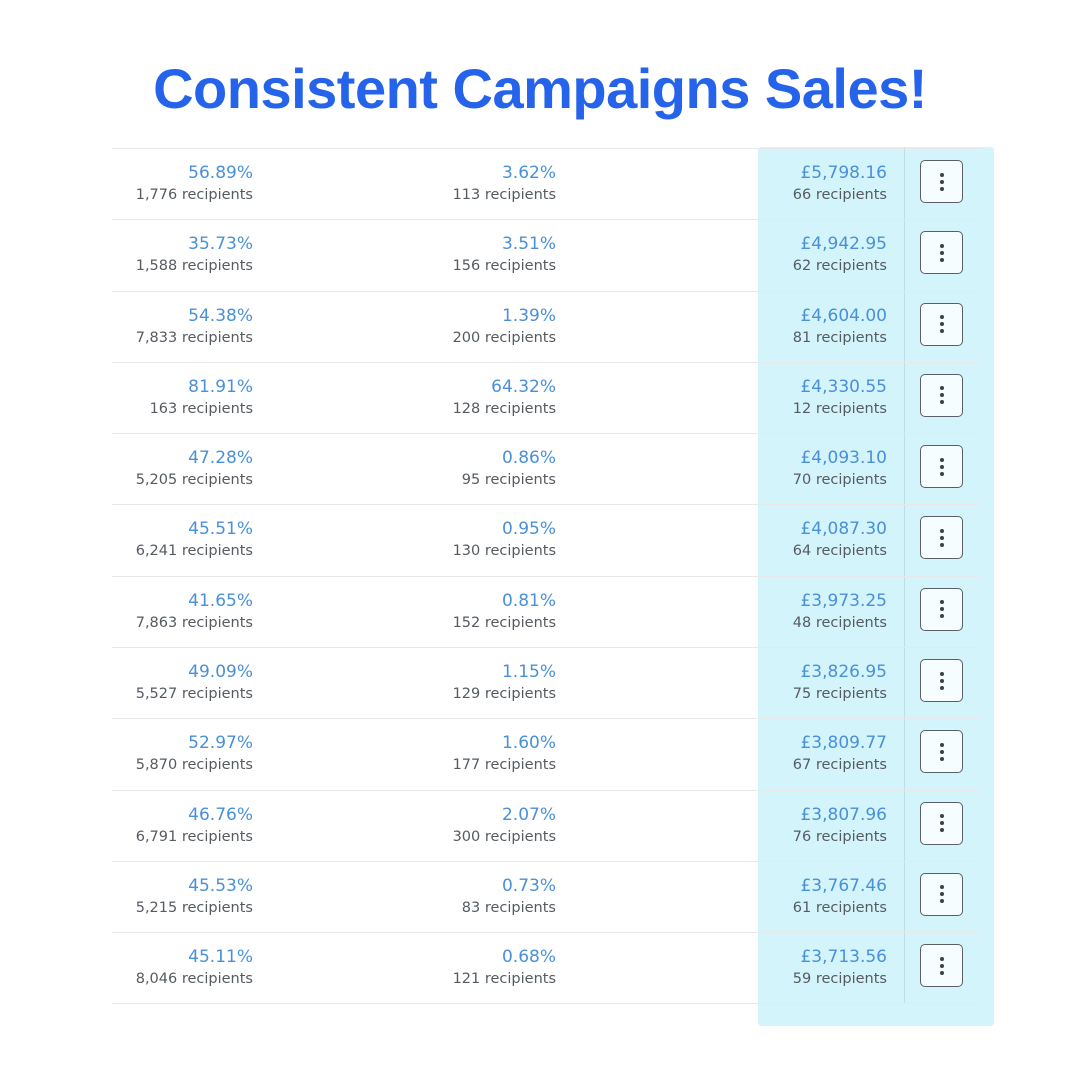  Describe the element at coordinates (194, 622) in the screenshot. I see `open-recipients: 7,863 recipients` at that location.